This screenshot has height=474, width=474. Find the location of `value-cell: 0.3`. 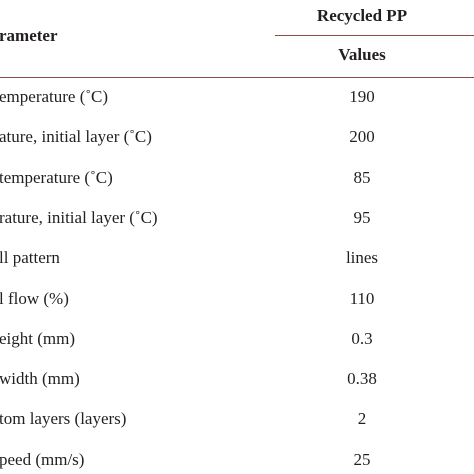

value-cell: 0.3 is located at coordinates (362, 338).